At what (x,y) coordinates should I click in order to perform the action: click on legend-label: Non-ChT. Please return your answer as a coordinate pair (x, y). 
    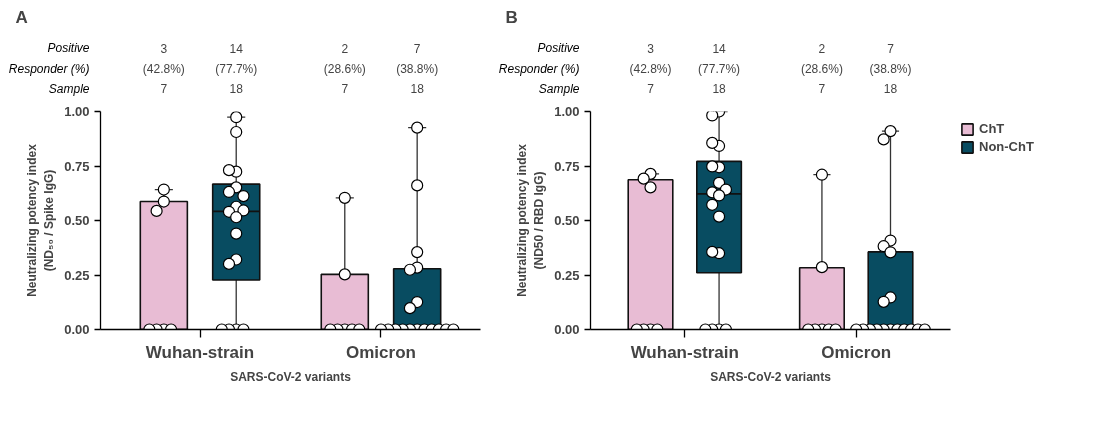
    Looking at the image, I should click on (1006, 146).